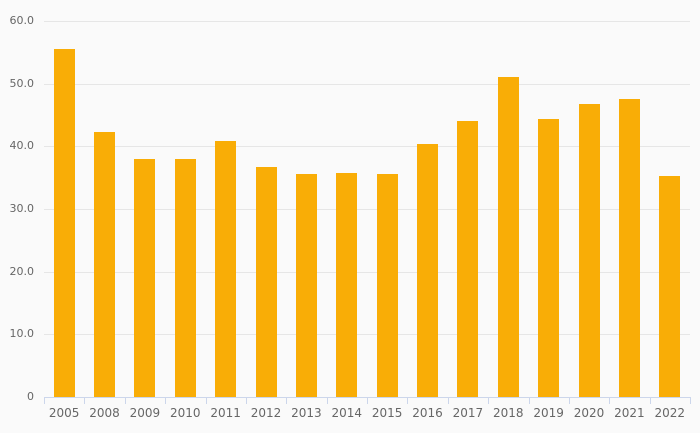  What do you see at coordinates (22, 334) in the screenshot?
I see `y-axis-label: 10.0` at bounding box center [22, 334].